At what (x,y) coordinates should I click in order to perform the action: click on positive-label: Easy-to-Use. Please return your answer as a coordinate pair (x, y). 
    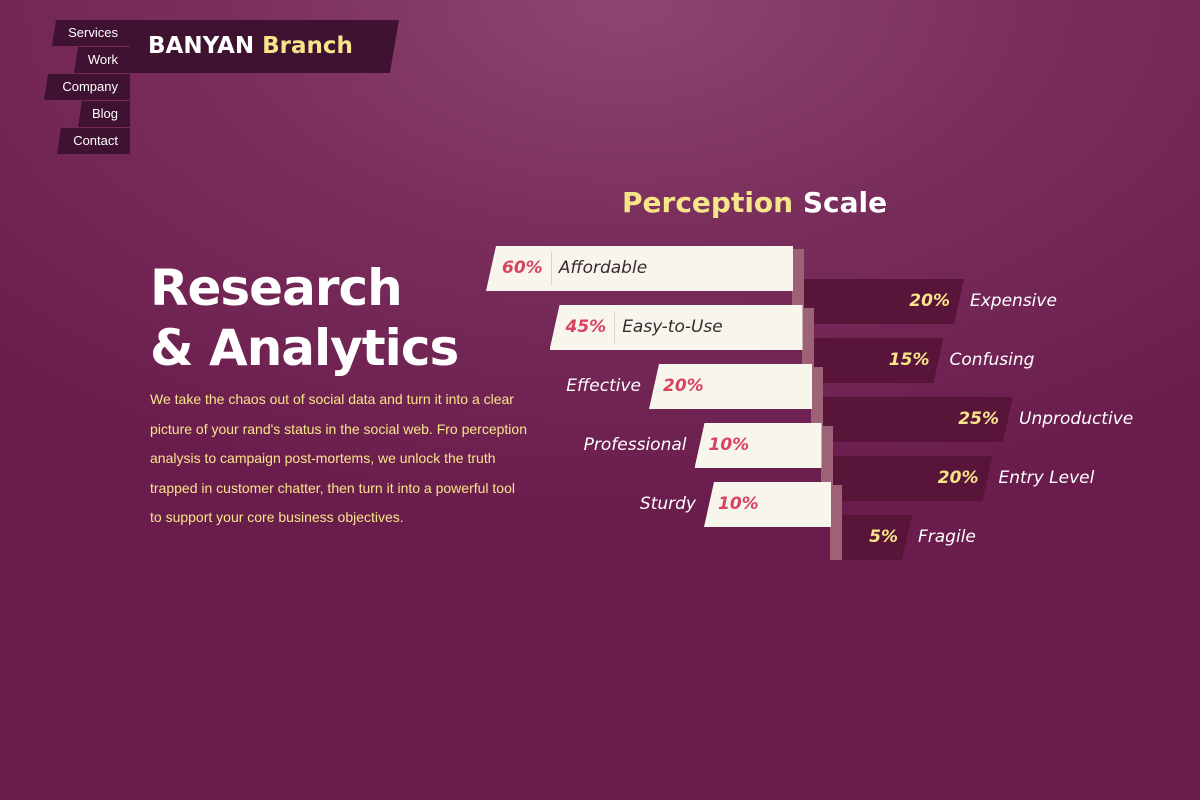
    Looking at the image, I should click on (672, 327).